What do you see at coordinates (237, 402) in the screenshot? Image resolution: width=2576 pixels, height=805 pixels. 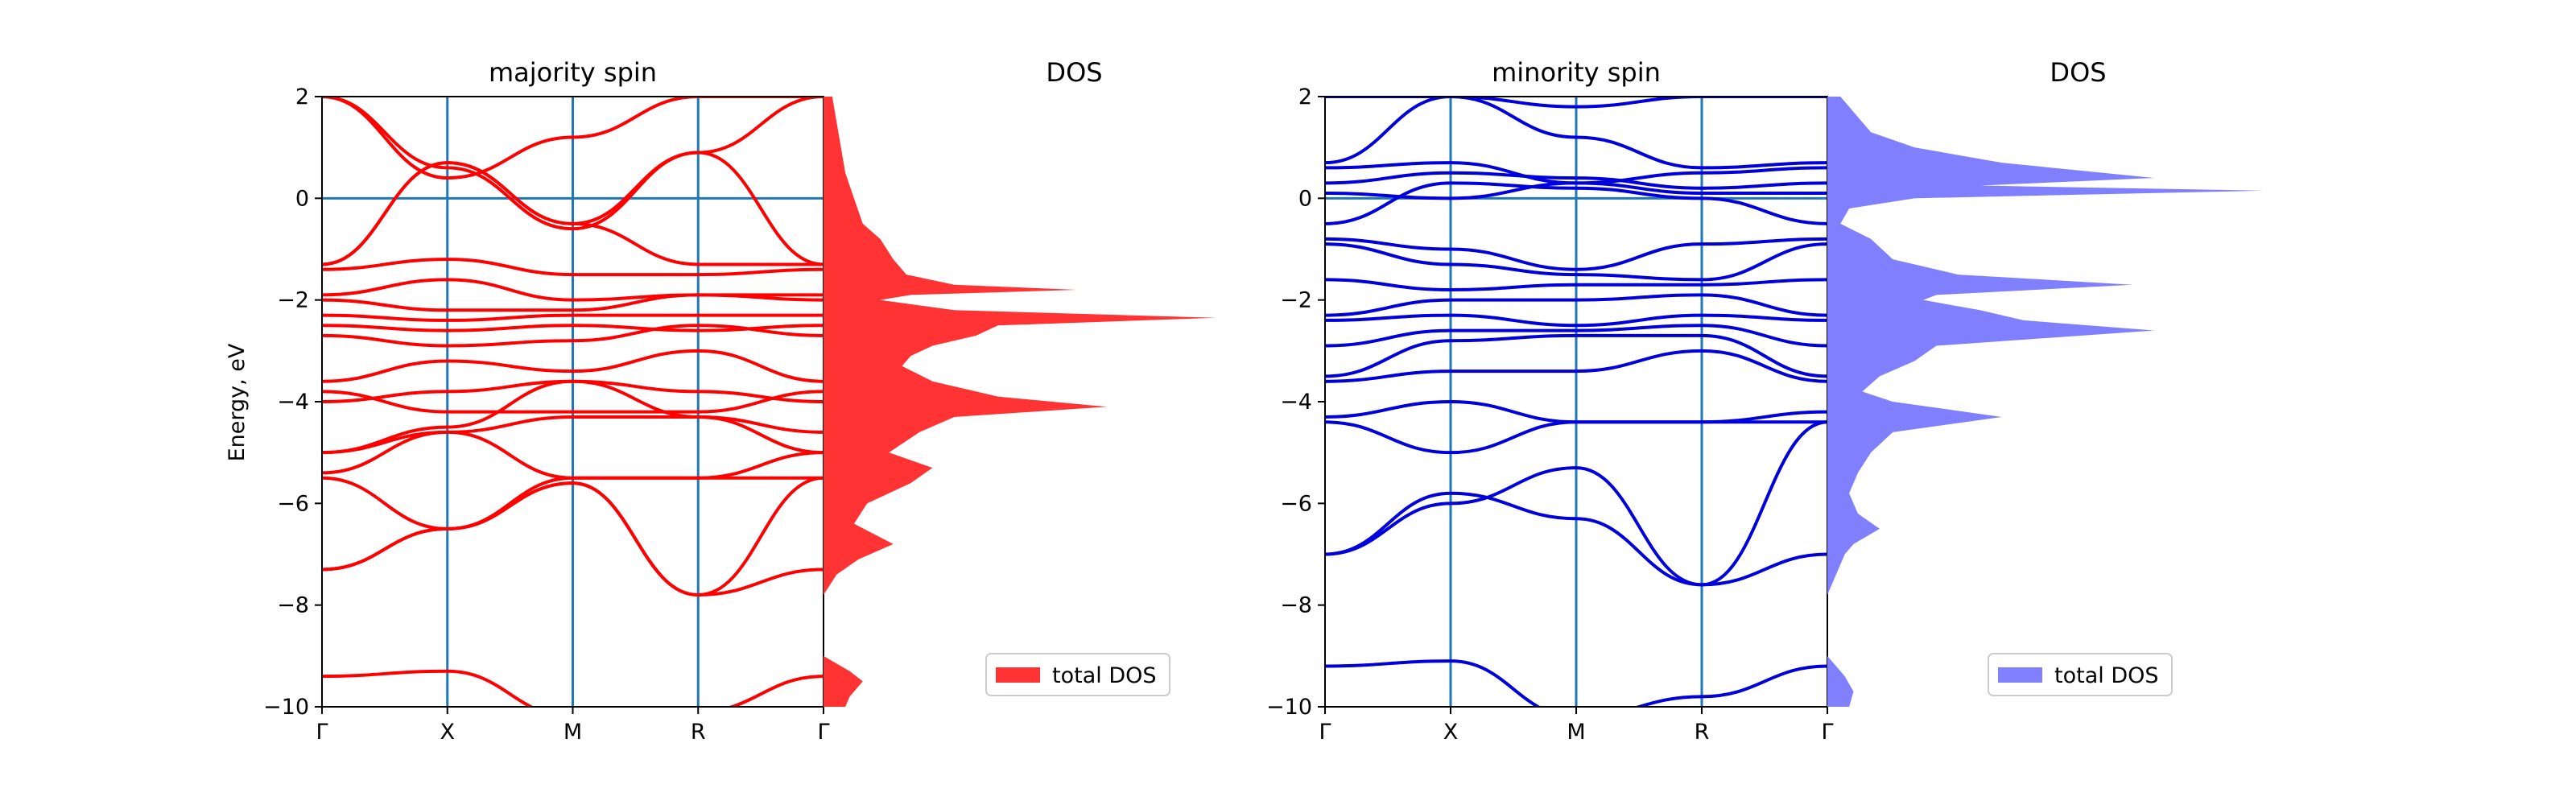 I see `y-axis-label: Energy, eV` at bounding box center [237, 402].